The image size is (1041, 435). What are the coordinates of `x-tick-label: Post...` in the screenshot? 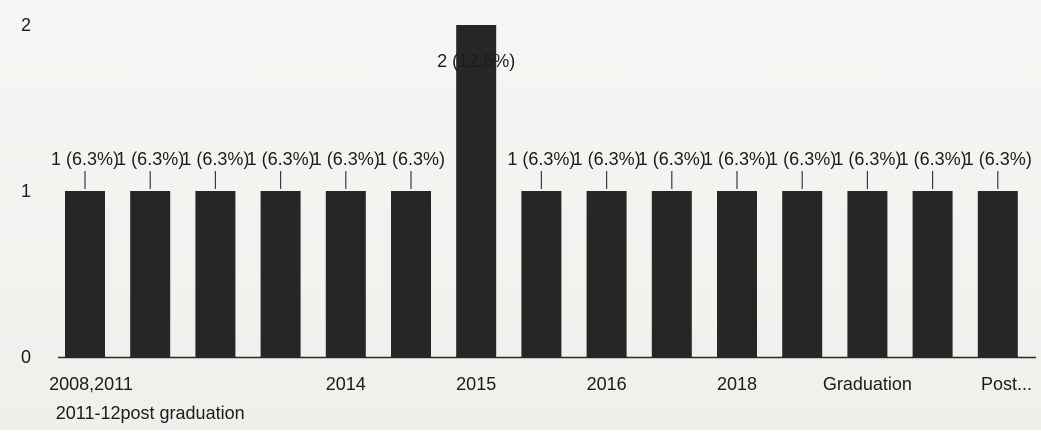 It's located at (1006, 384).